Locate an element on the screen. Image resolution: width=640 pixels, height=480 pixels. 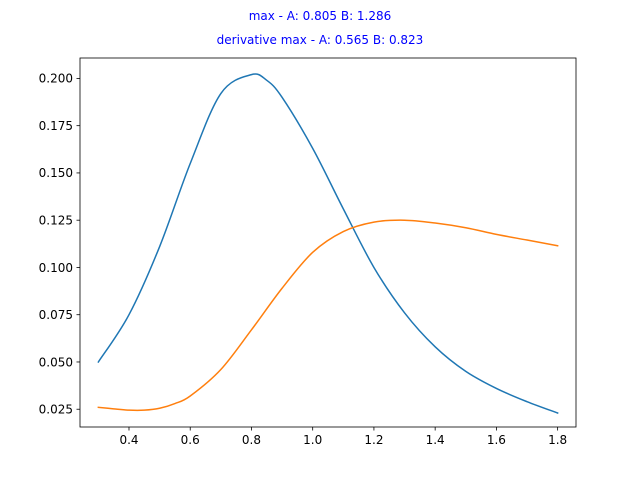
y-tick-label: 0.100 is located at coordinates (56, 268).